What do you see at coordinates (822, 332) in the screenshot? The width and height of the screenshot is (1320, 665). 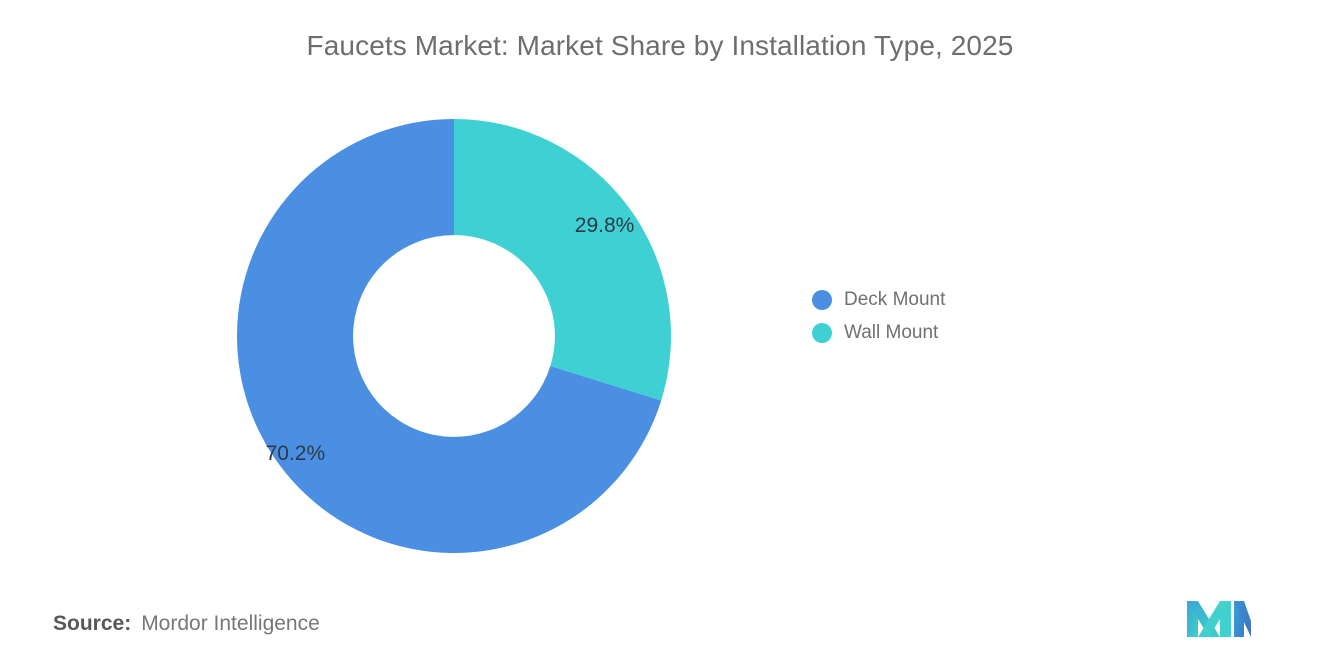 I see `legend-swatch-wall-mount` at bounding box center [822, 332].